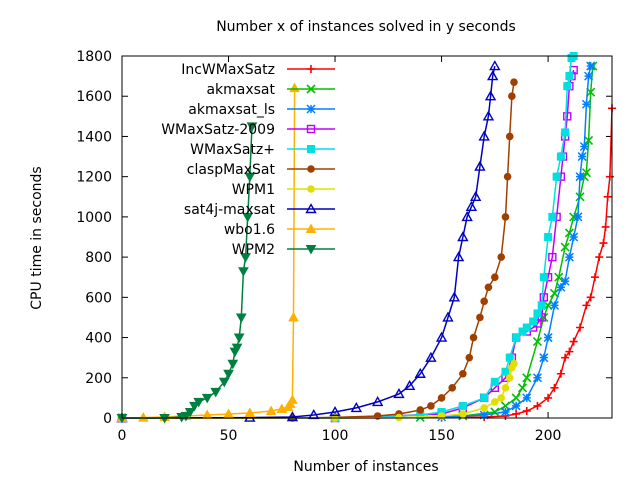  I want to click on y-tick-label: 1600, so click(94, 97).